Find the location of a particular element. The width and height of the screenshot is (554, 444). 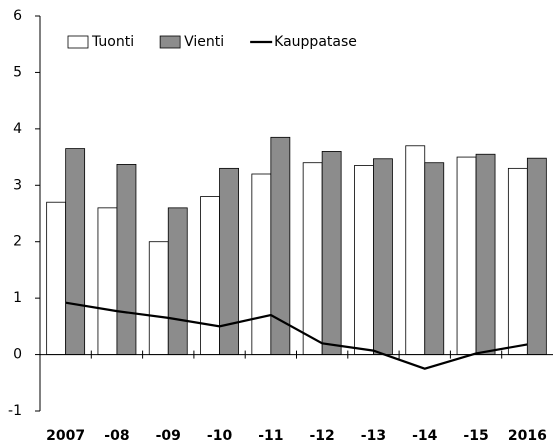

x-tick-label: -09 is located at coordinates (168, 436).